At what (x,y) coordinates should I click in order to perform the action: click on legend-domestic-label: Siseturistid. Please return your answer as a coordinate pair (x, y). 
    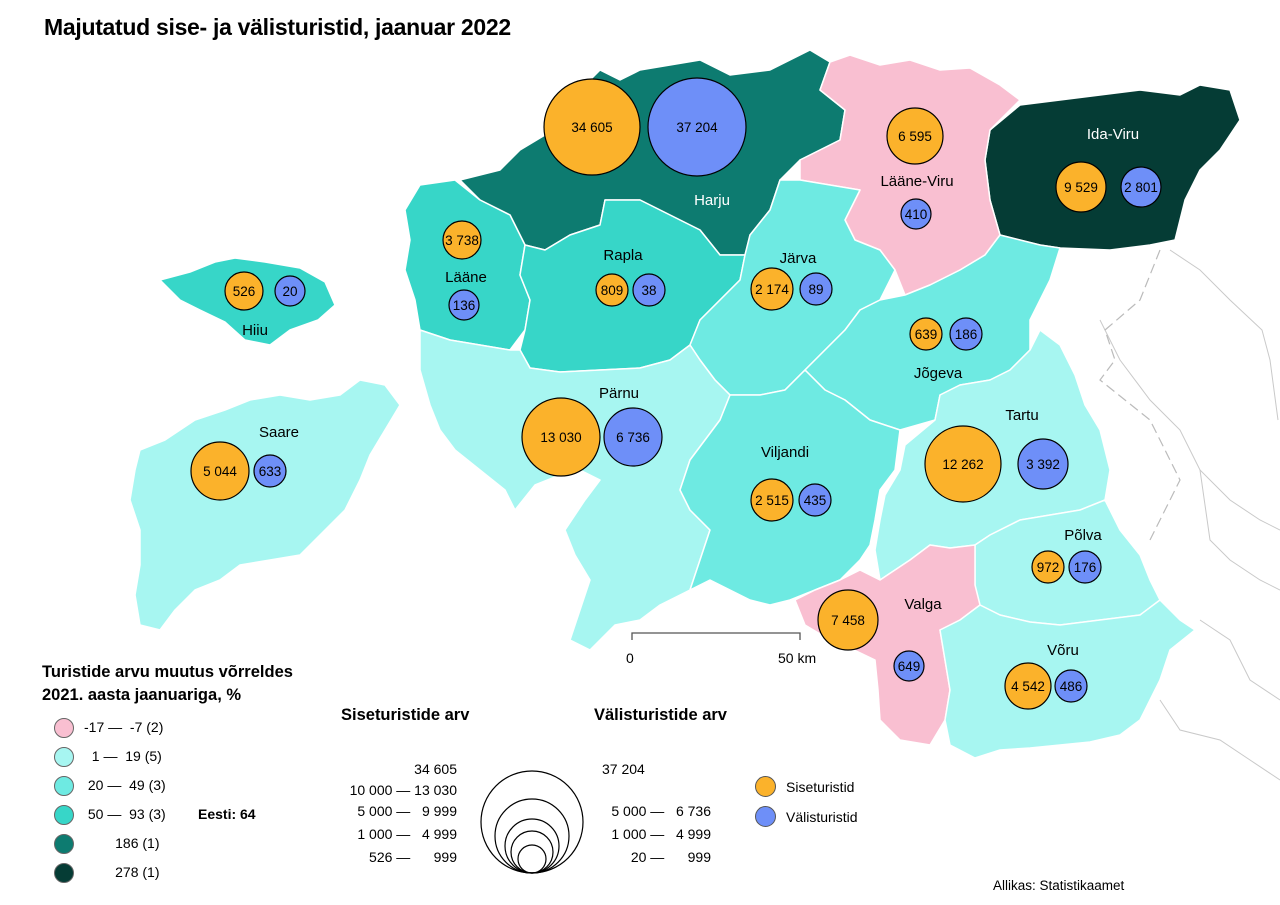
    Looking at the image, I should click on (820, 786).